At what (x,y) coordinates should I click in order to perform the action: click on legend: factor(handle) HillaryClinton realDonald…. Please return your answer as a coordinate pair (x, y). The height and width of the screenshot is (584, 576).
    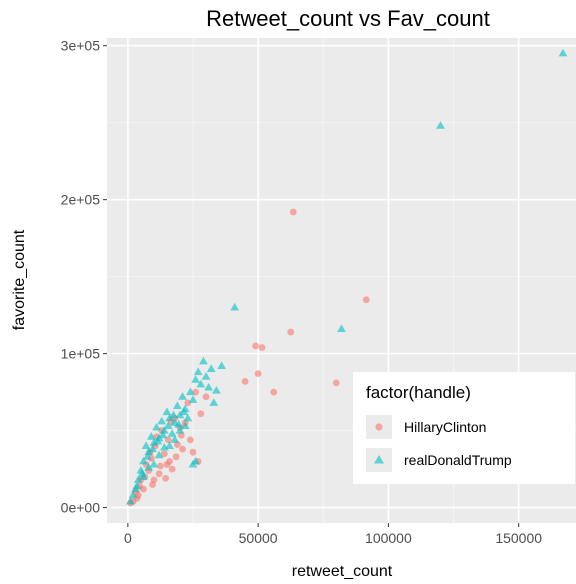
    Looking at the image, I should click on (464, 428).